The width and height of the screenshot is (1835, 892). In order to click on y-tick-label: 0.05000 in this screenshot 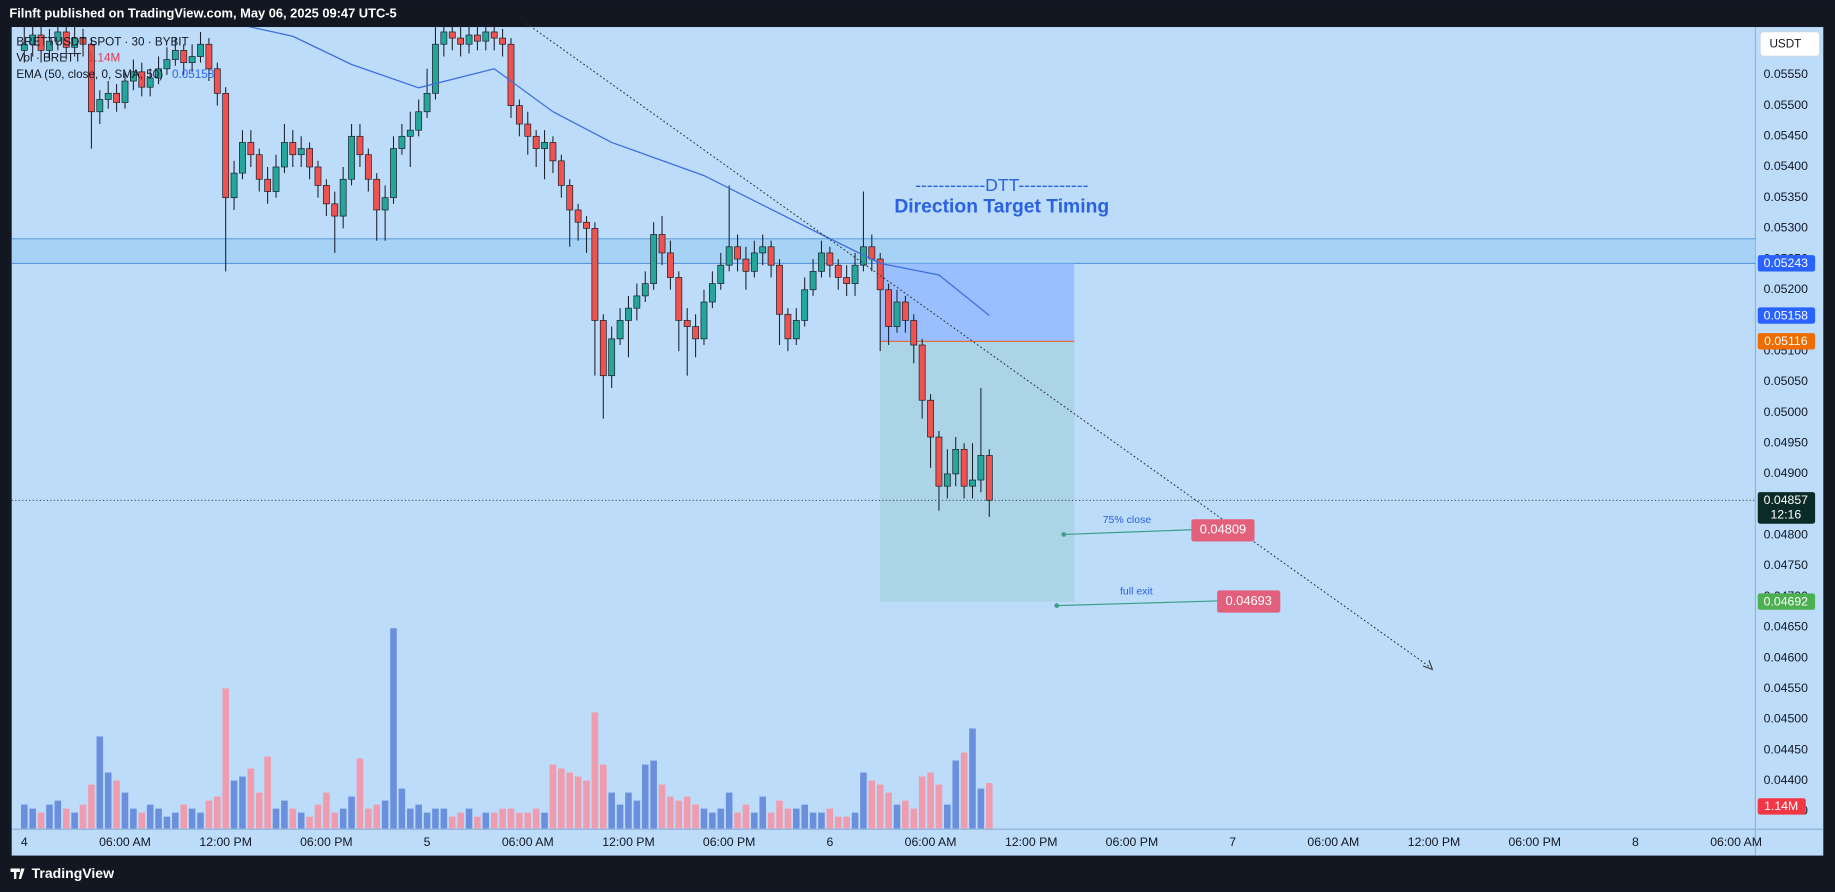, I will do `click(1786, 412)`.